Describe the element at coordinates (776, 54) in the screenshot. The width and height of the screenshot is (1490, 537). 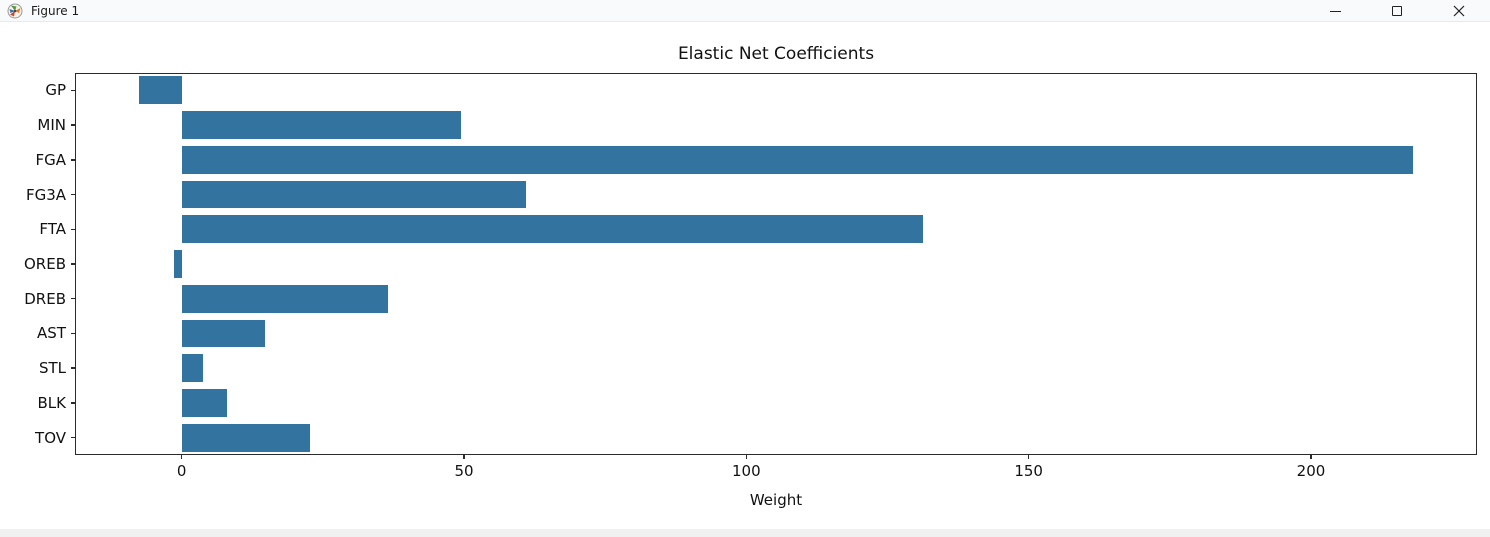
I see `chart-title: Elastic Net Coefficients` at that location.